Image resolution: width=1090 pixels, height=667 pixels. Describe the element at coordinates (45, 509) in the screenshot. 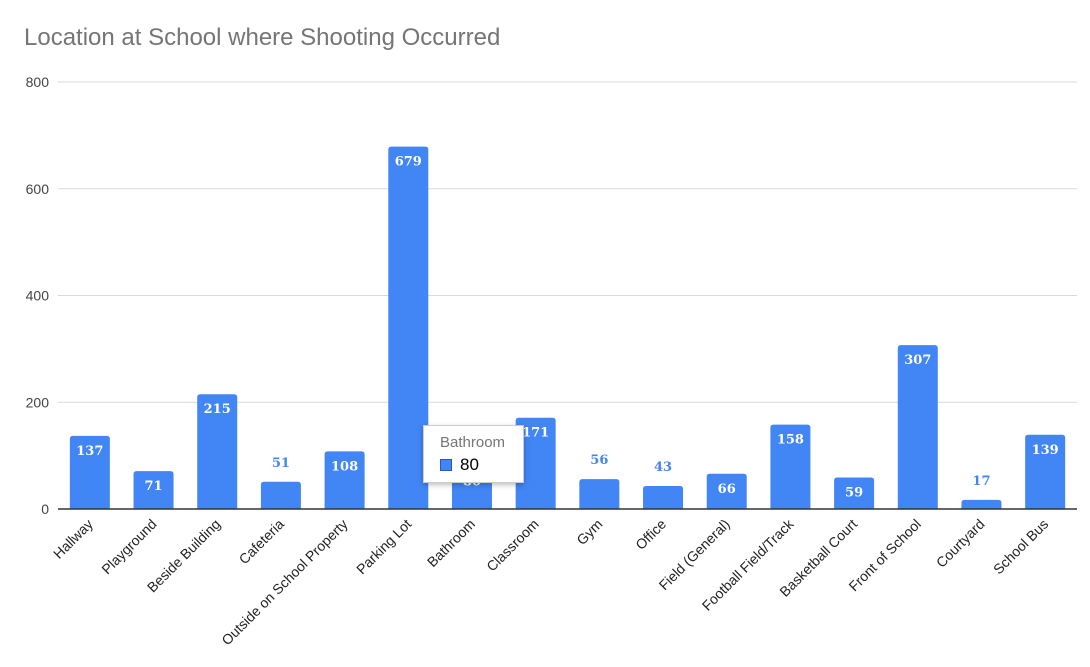

I see `y-tick-label: 0` at that location.